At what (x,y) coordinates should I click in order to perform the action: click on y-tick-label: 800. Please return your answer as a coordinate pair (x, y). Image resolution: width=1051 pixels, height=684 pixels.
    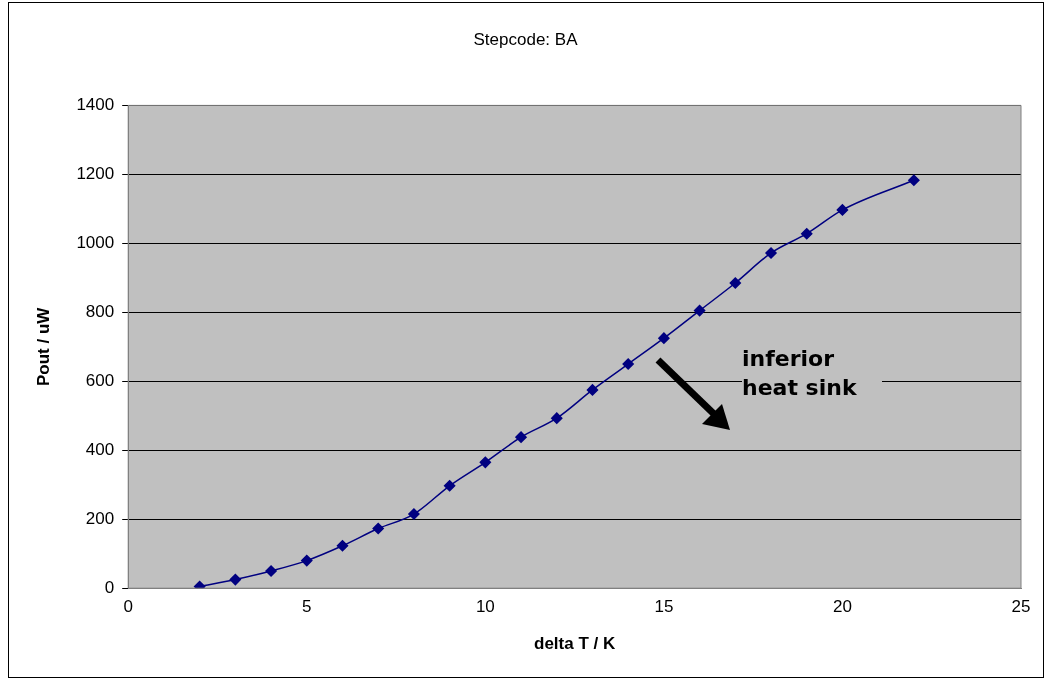
    Looking at the image, I should click on (100, 311).